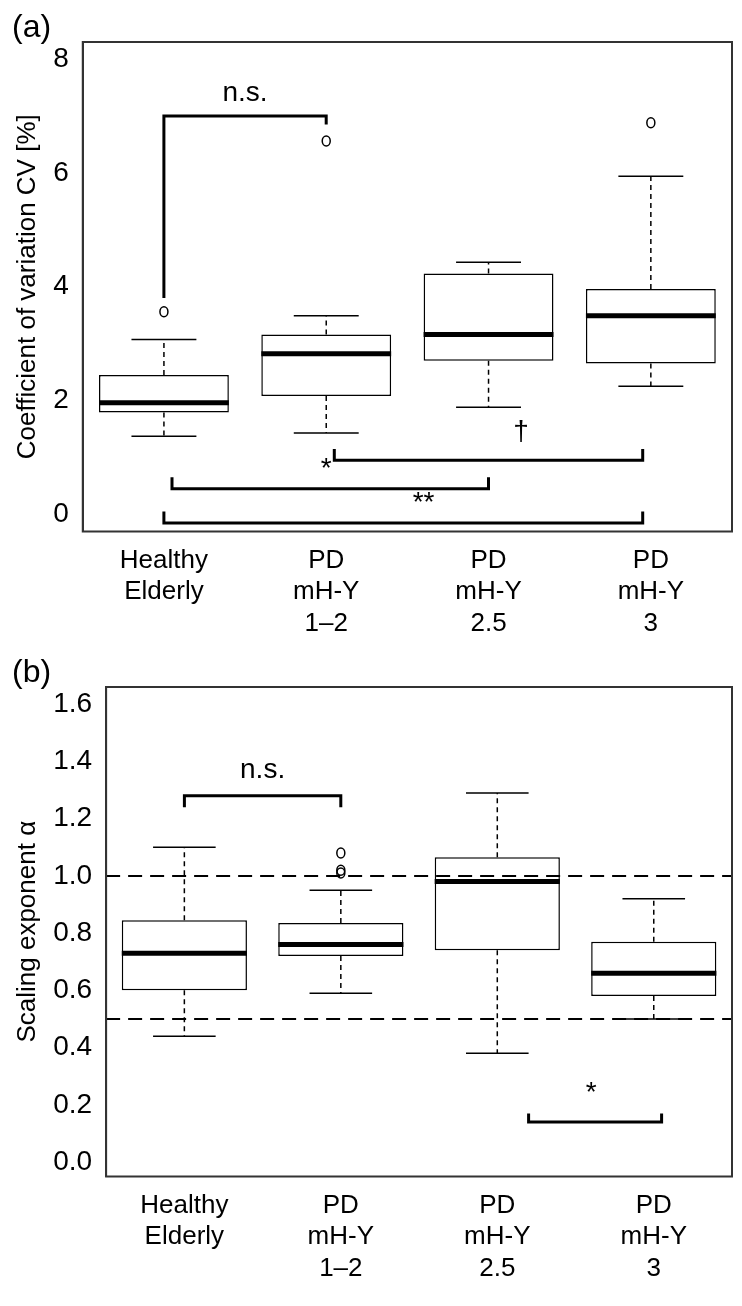 The image size is (742, 1306). Describe the element at coordinates (61, 399) in the screenshot. I see `y-tick-label: 2` at that location.